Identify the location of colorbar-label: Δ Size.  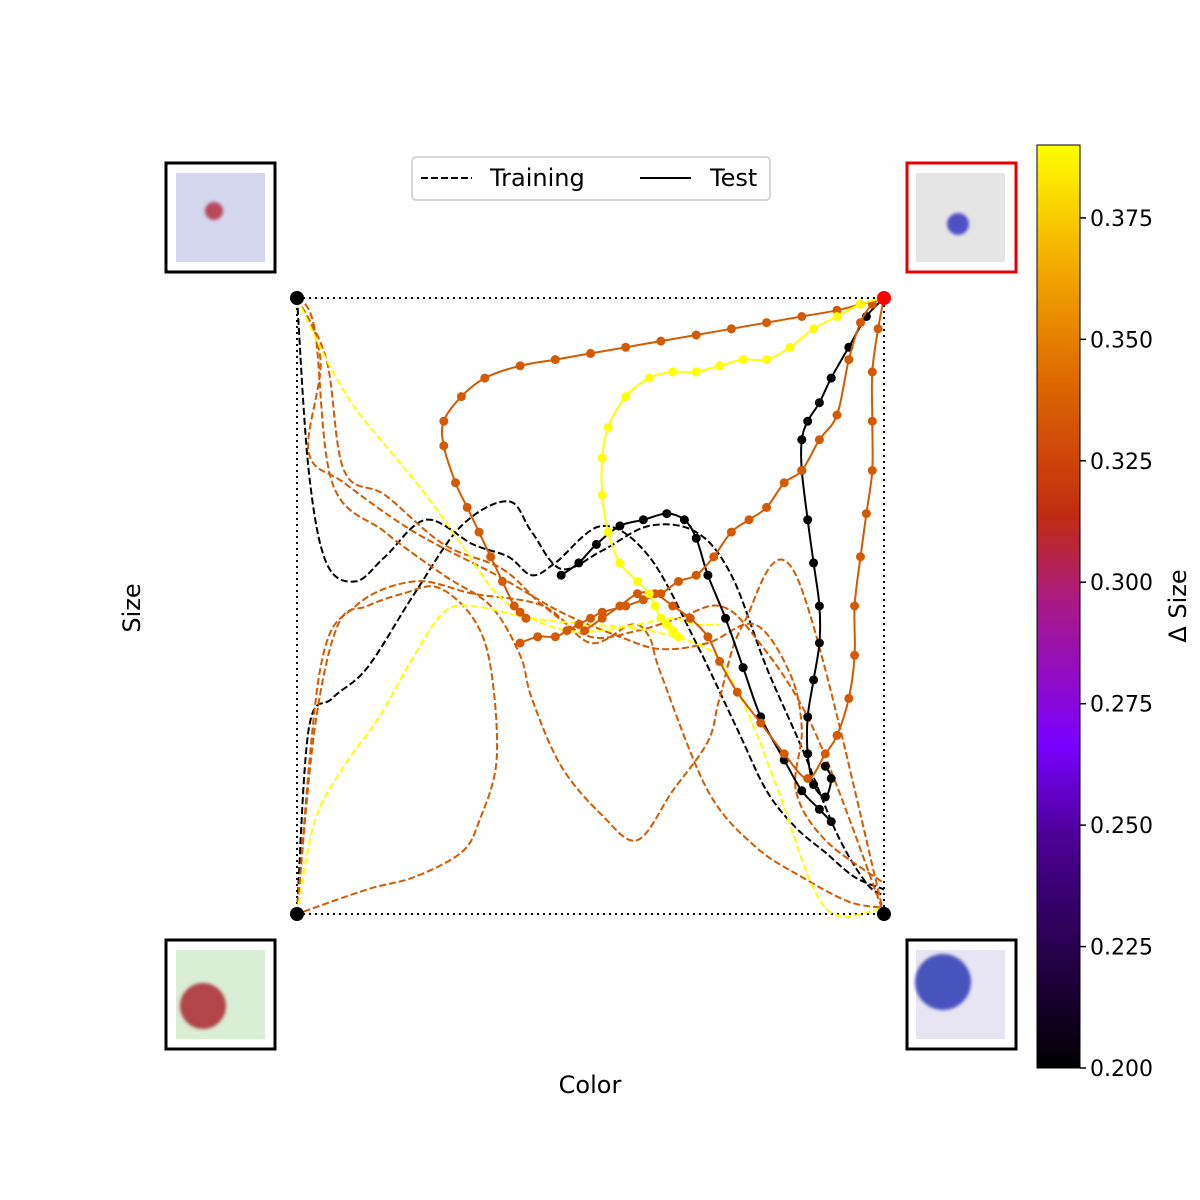
(1178, 605).